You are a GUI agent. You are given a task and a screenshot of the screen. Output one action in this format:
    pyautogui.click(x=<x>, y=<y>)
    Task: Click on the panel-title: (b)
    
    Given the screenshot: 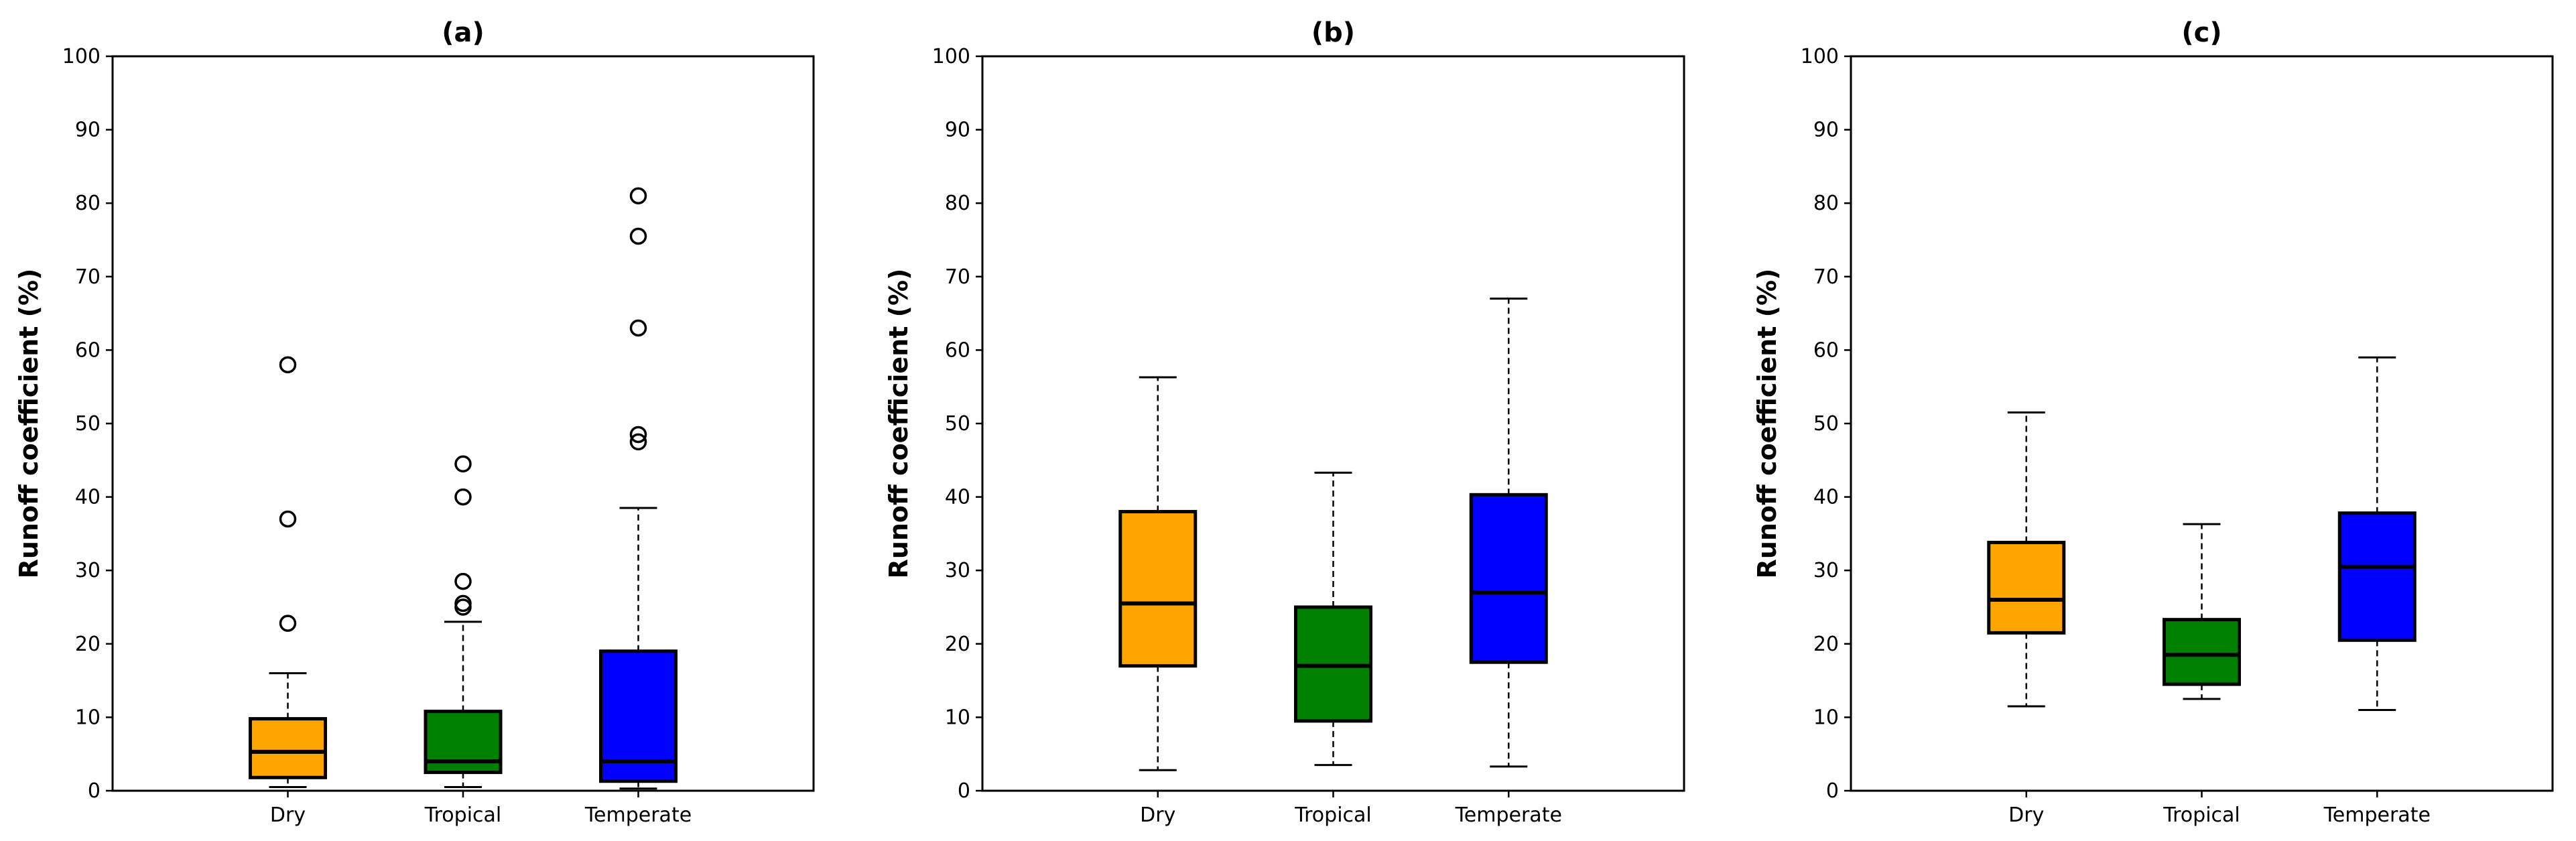 What is the action you would take?
    pyautogui.click(x=1333, y=32)
    